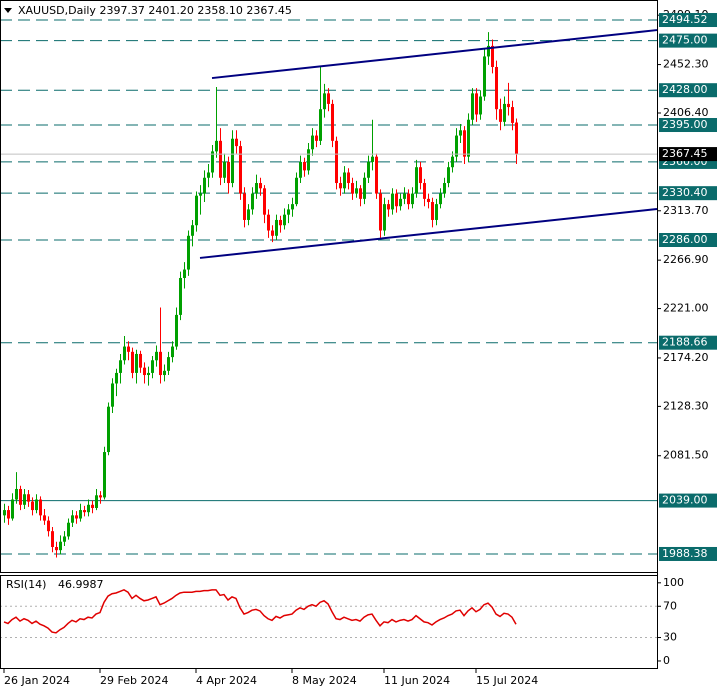 Image resolution: width=722 pixels, height=693 pixels. What do you see at coordinates (670, 637) in the screenshot?
I see `rsi-tick-label: 30` at bounding box center [670, 637].